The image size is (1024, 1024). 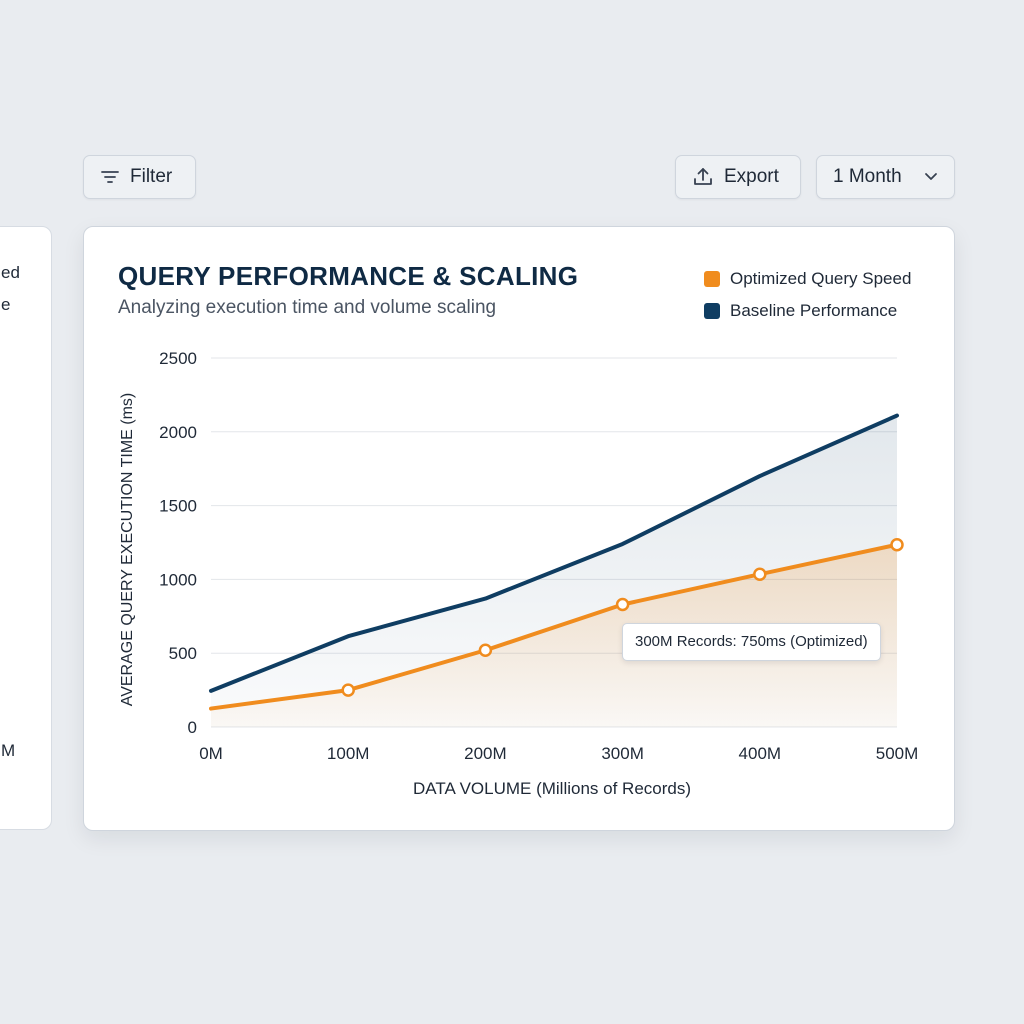 I want to click on x-tick-label: 500M, so click(x=897, y=753).